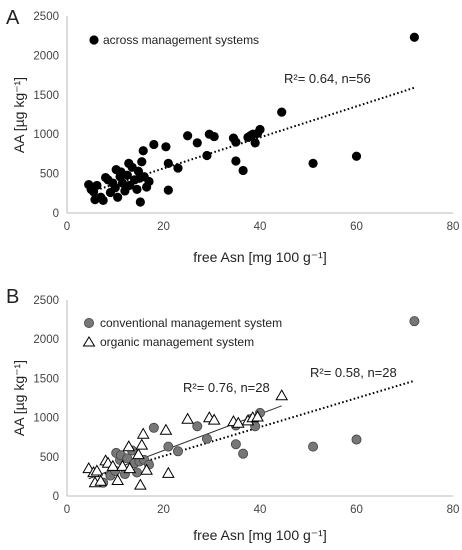 The height and width of the screenshot is (550, 462). Describe the element at coordinates (46, 56) in the screenshot. I see `panel-a-y-tick-label: 2000` at that location.